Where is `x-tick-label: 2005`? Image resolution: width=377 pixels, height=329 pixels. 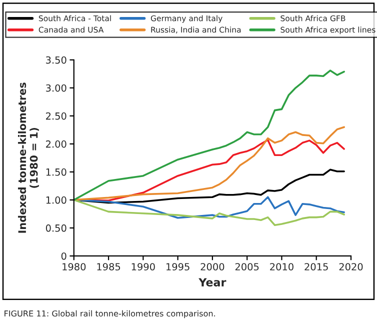 x-tick-label: 2005 is located at coordinates (247, 266).